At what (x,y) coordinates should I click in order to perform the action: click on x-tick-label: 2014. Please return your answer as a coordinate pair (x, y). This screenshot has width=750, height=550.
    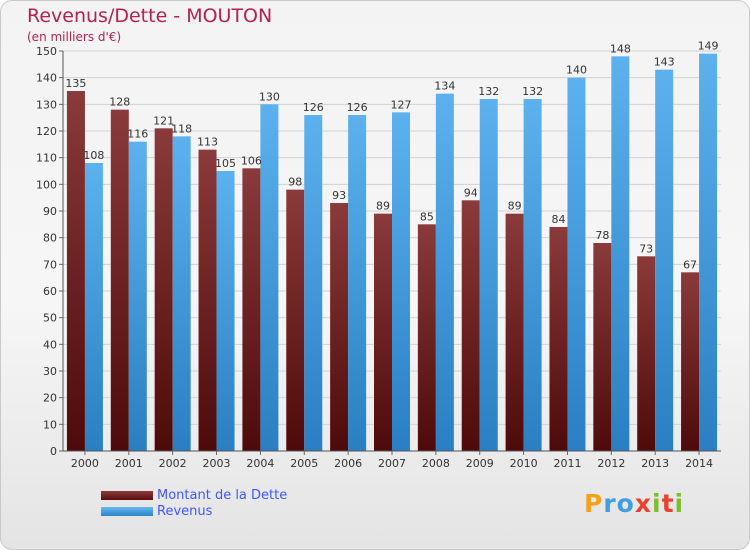
    Looking at the image, I should click on (699, 463).